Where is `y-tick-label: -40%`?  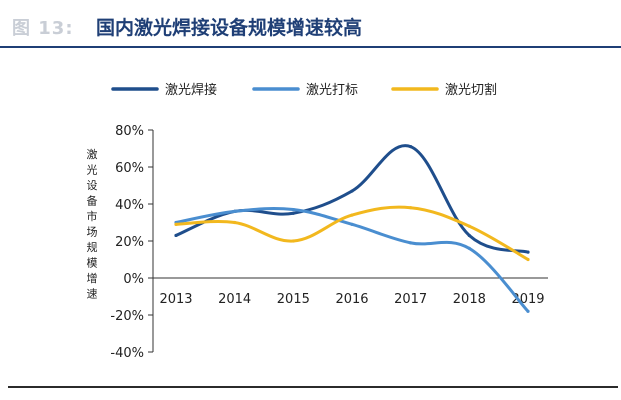
y-tick-label: -40% is located at coordinates (127, 353).